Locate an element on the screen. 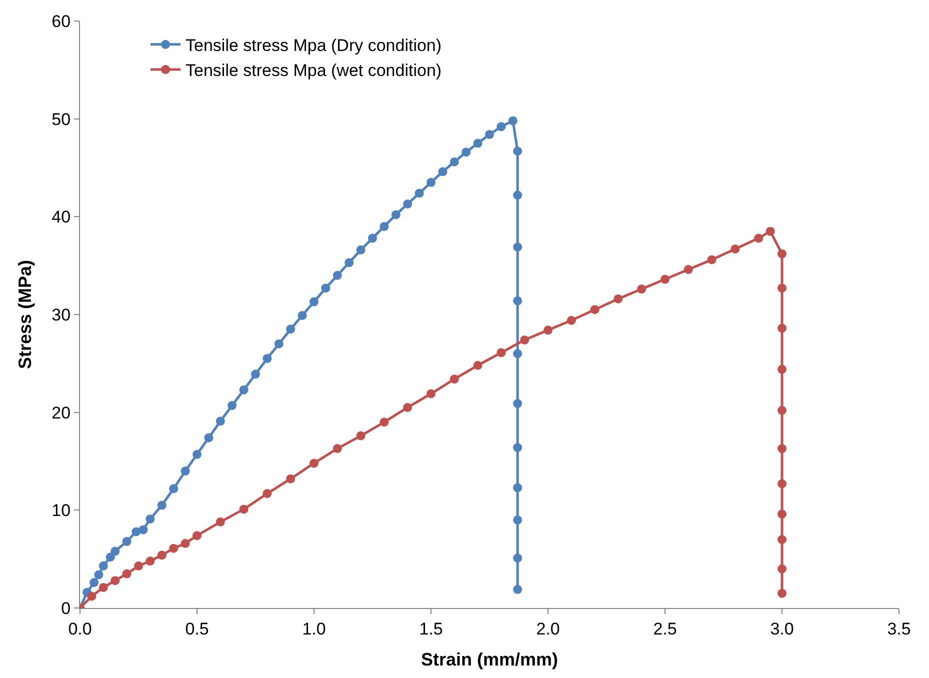  y-tick-label: 60 is located at coordinates (61, 21).